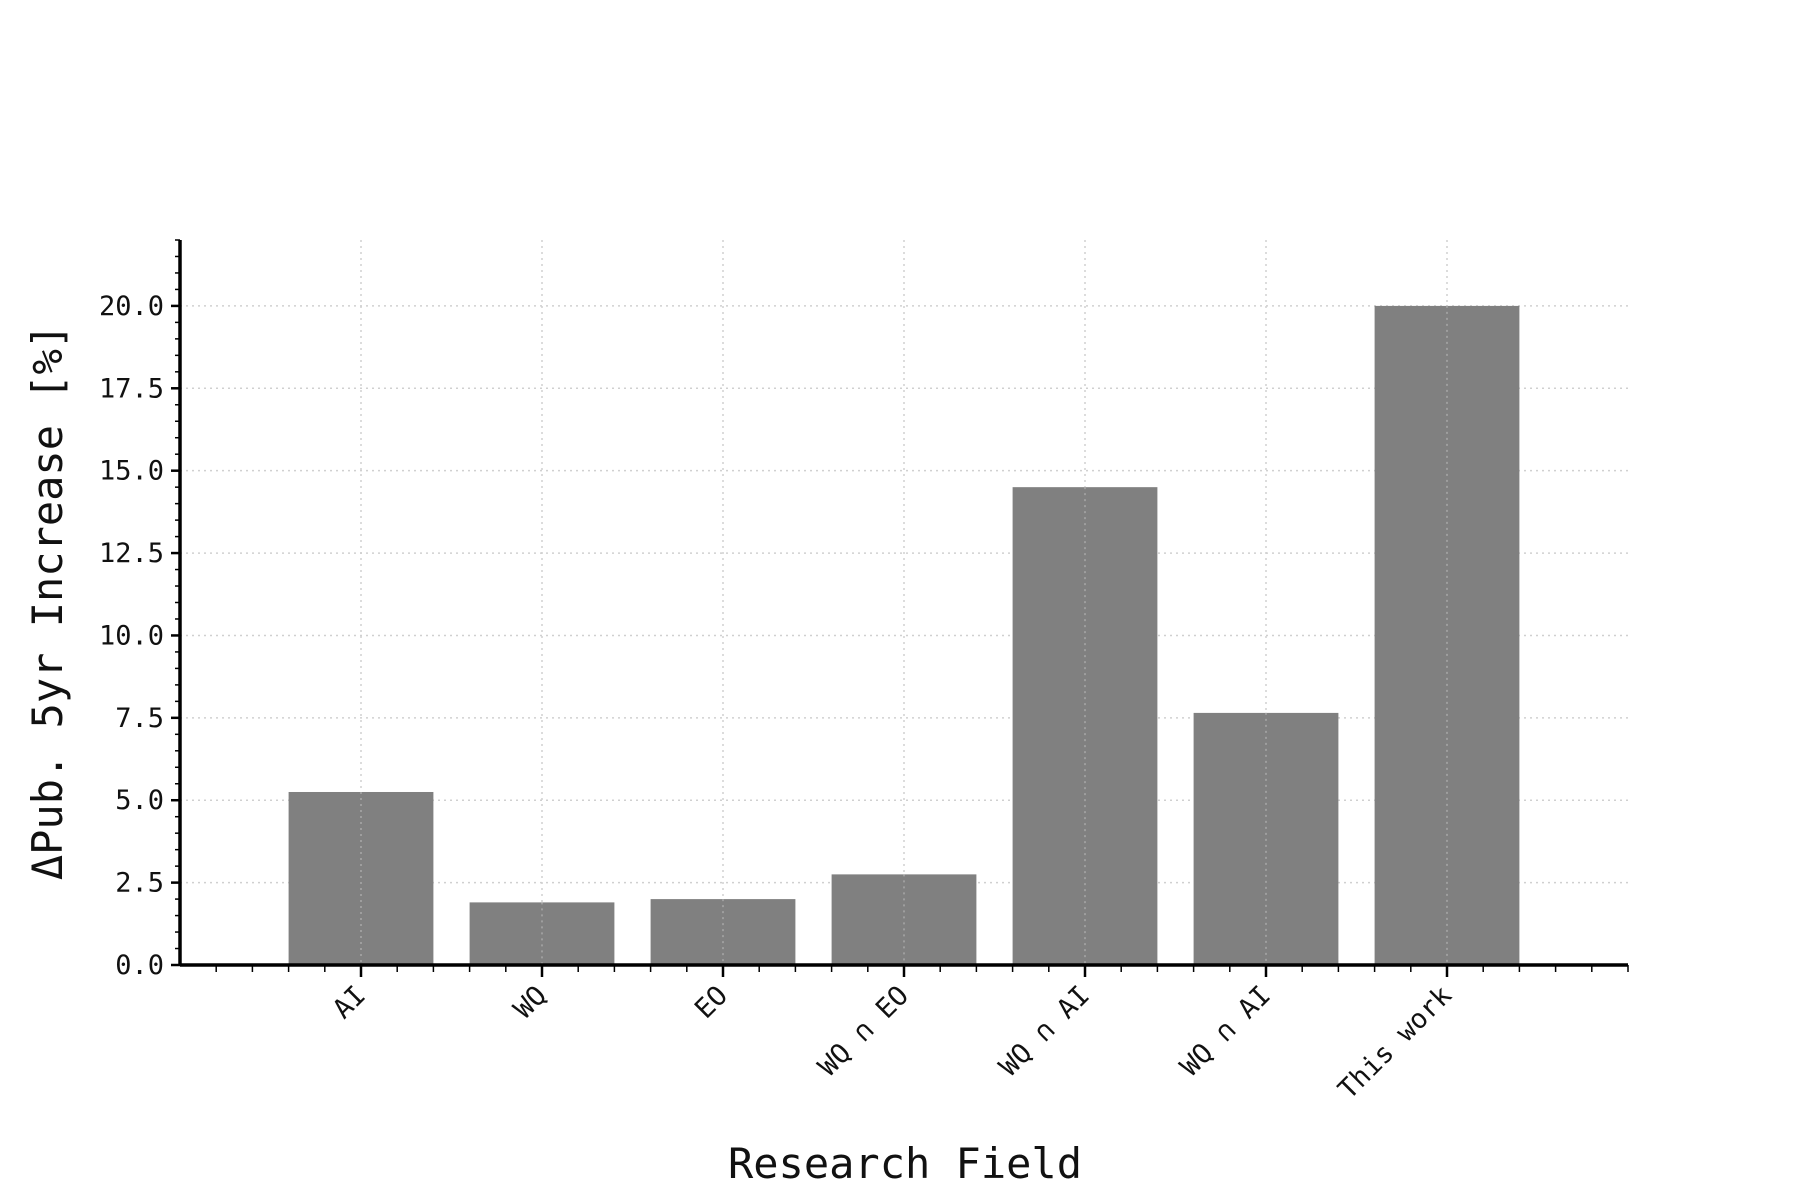 The width and height of the screenshot is (1800, 1200). Describe the element at coordinates (349, 1002) in the screenshot. I see `x-tick-label: AI` at that location.